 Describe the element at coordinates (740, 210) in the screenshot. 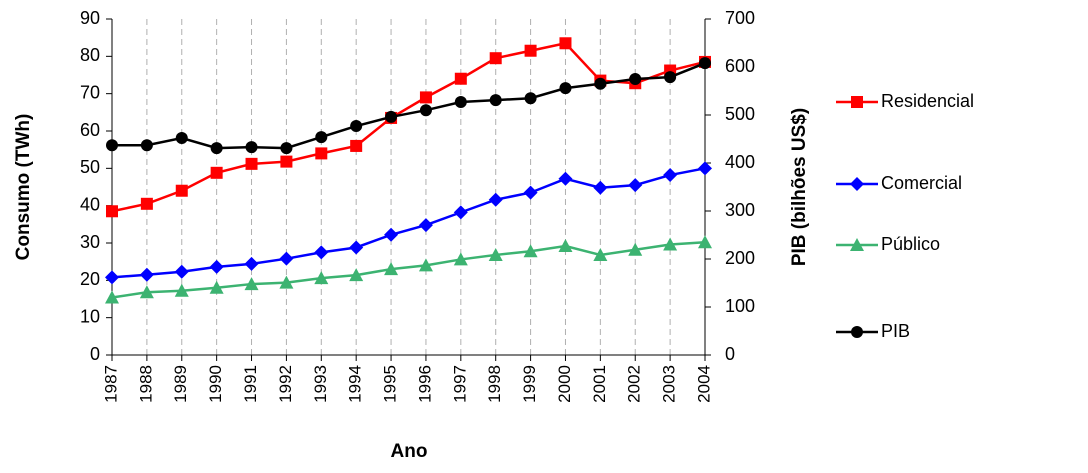

I see `y2-tick-label: 300` at that location.